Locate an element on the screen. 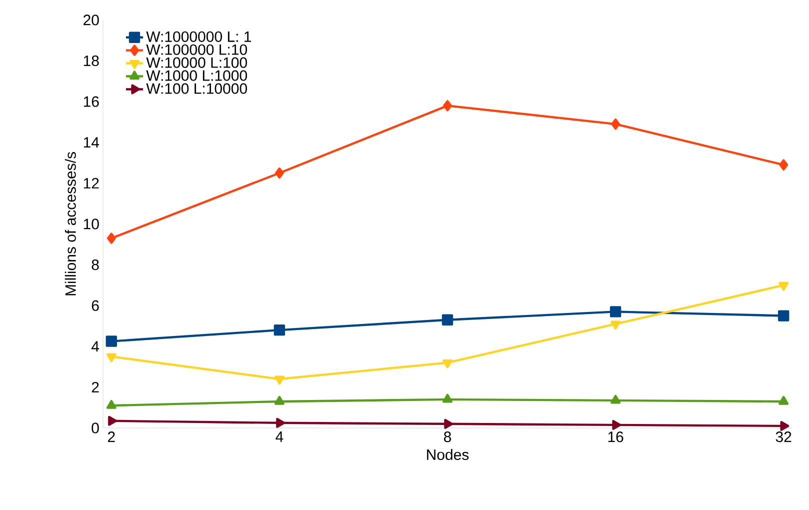 This screenshot has width=809, height=510. x-tick-label: 16 is located at coordinates (616, 437).